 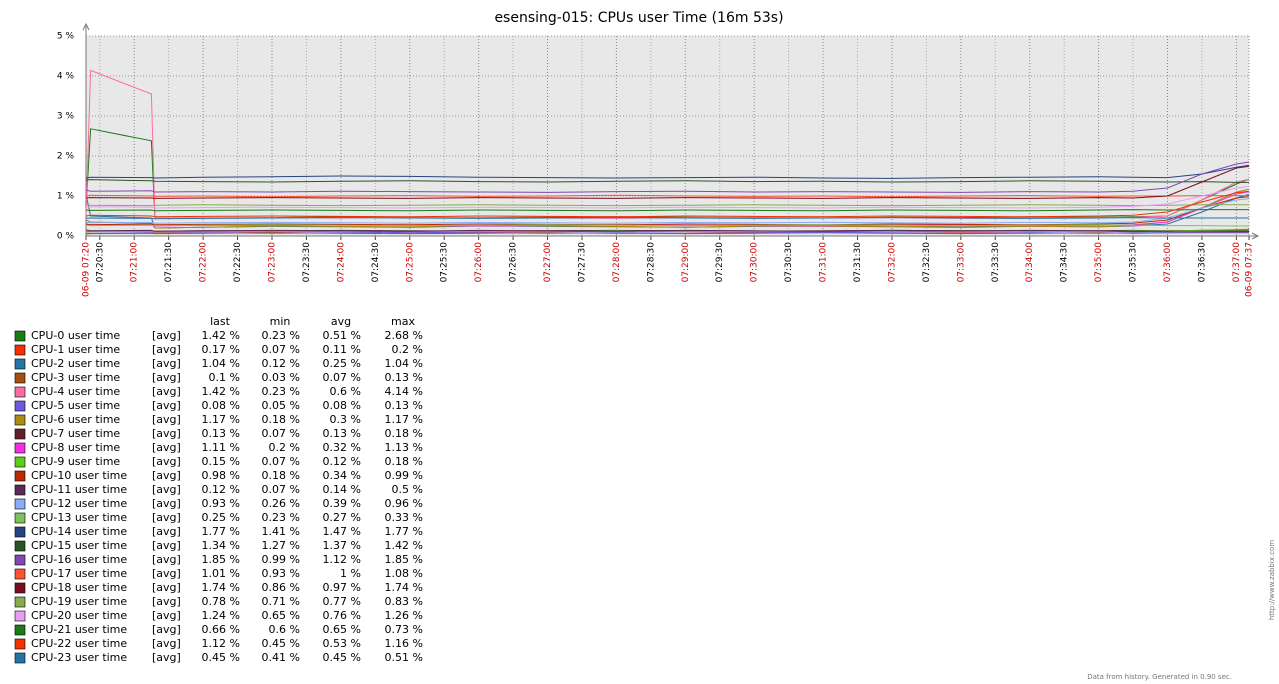 What do you see at coordinates (66, 237) in the screenshot?
I see `y-tick-label: 0 %` at bounding box center [66, 237].